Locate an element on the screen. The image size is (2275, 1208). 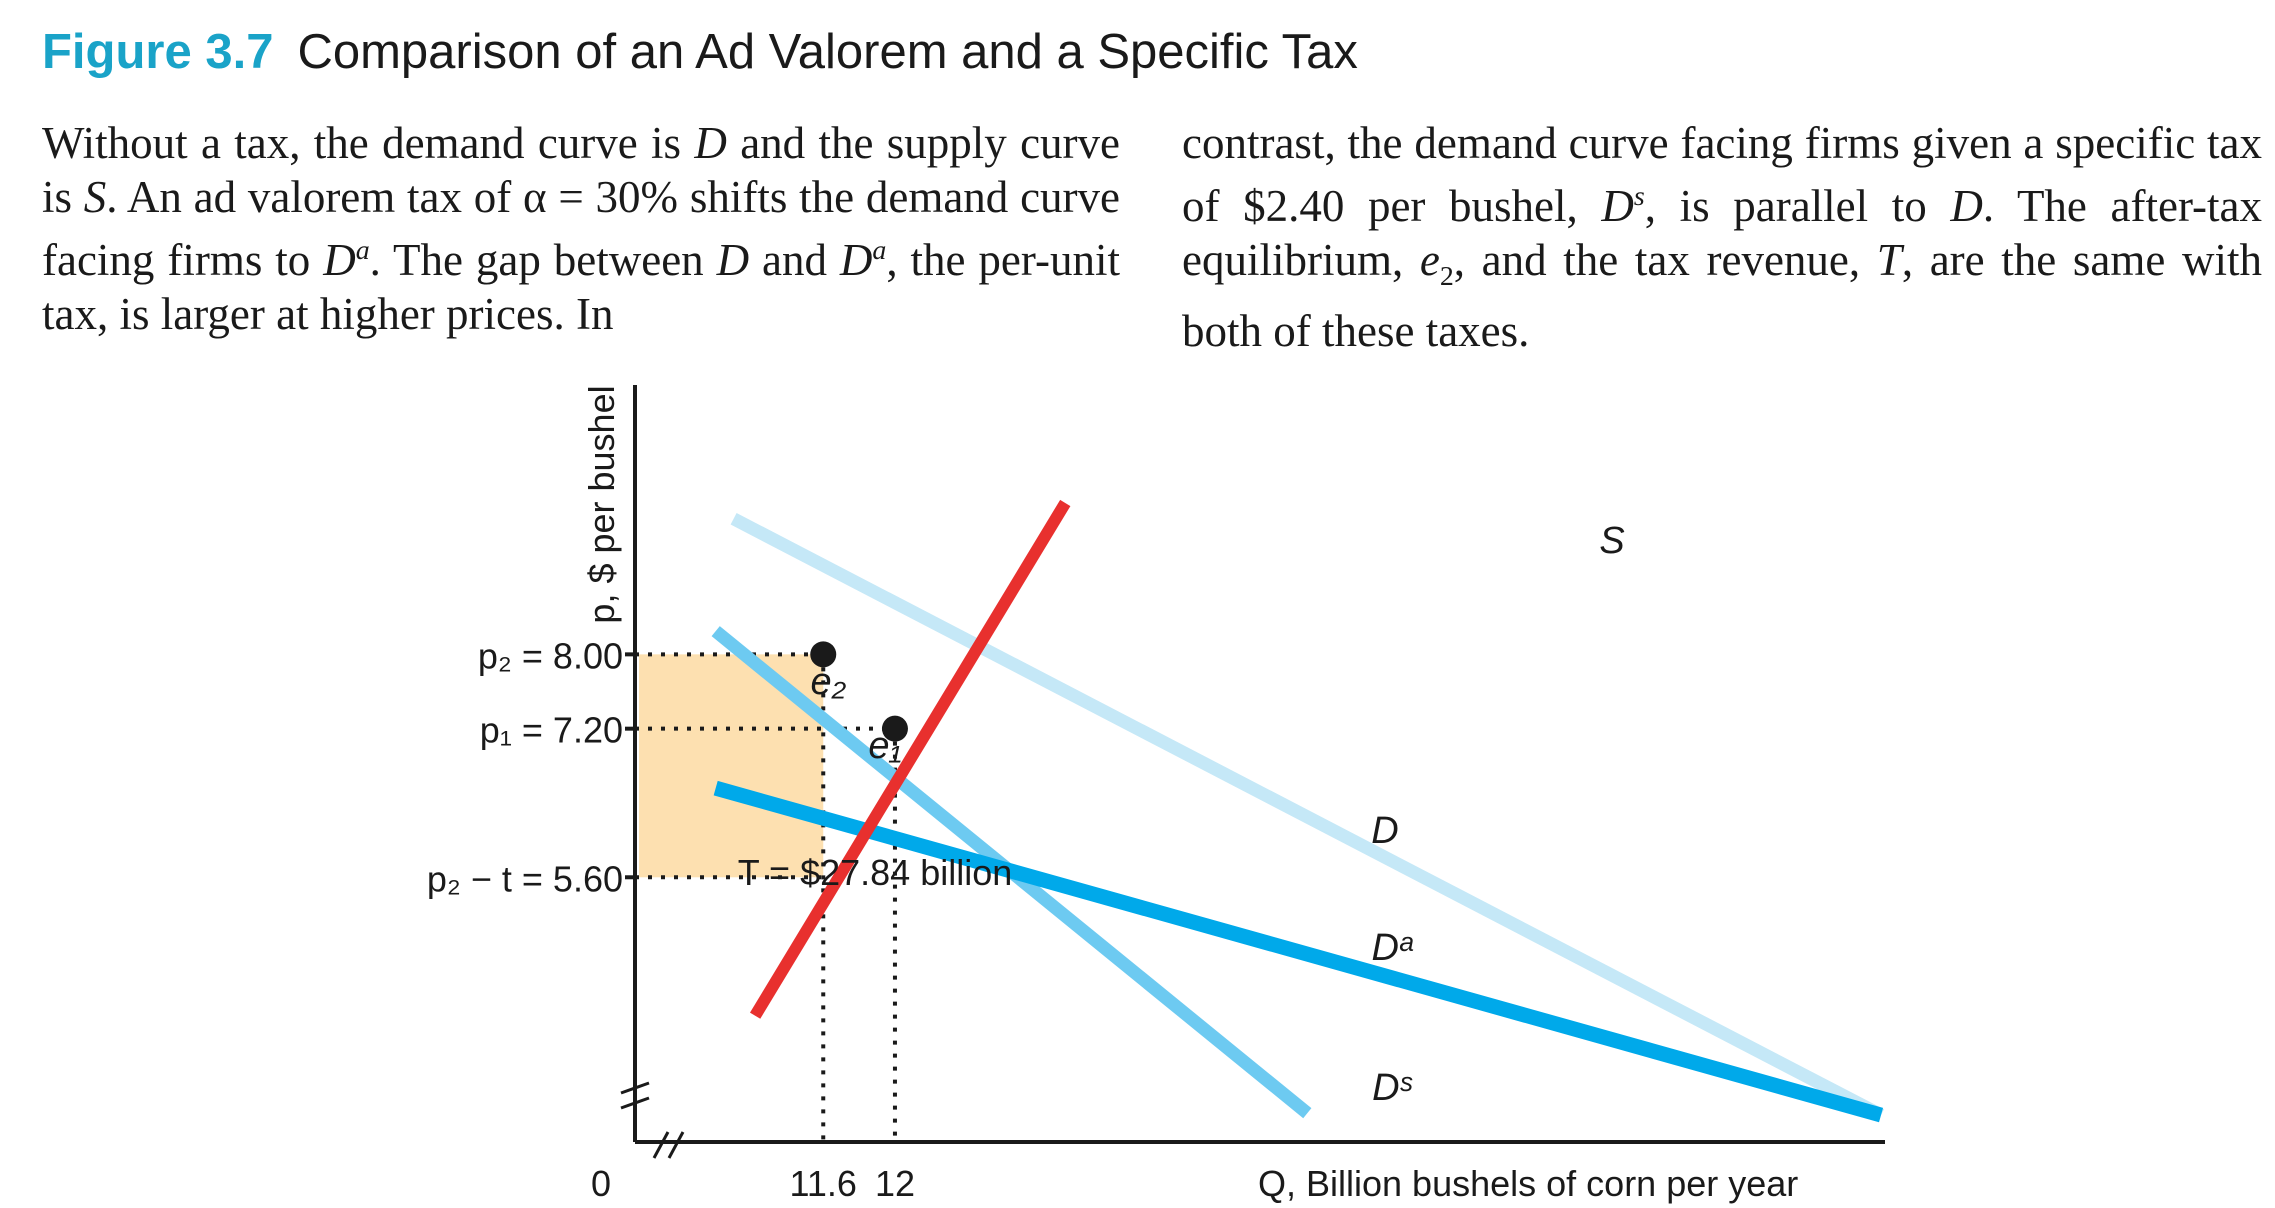
demand-curve-da is located at coordinates (1298, 951).